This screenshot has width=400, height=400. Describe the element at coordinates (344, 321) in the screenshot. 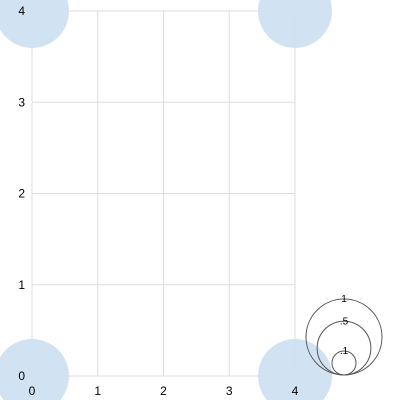

I see `size-legend-label-1: .5` at that location.